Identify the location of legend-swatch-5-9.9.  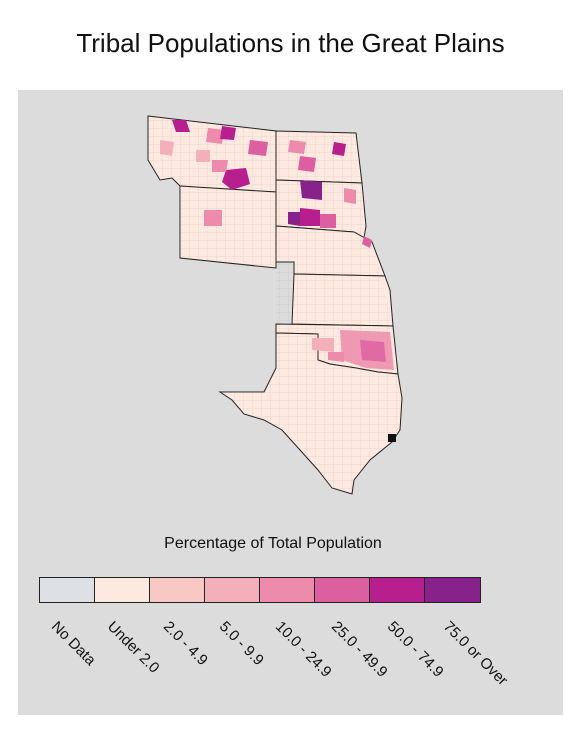
(232, 590).